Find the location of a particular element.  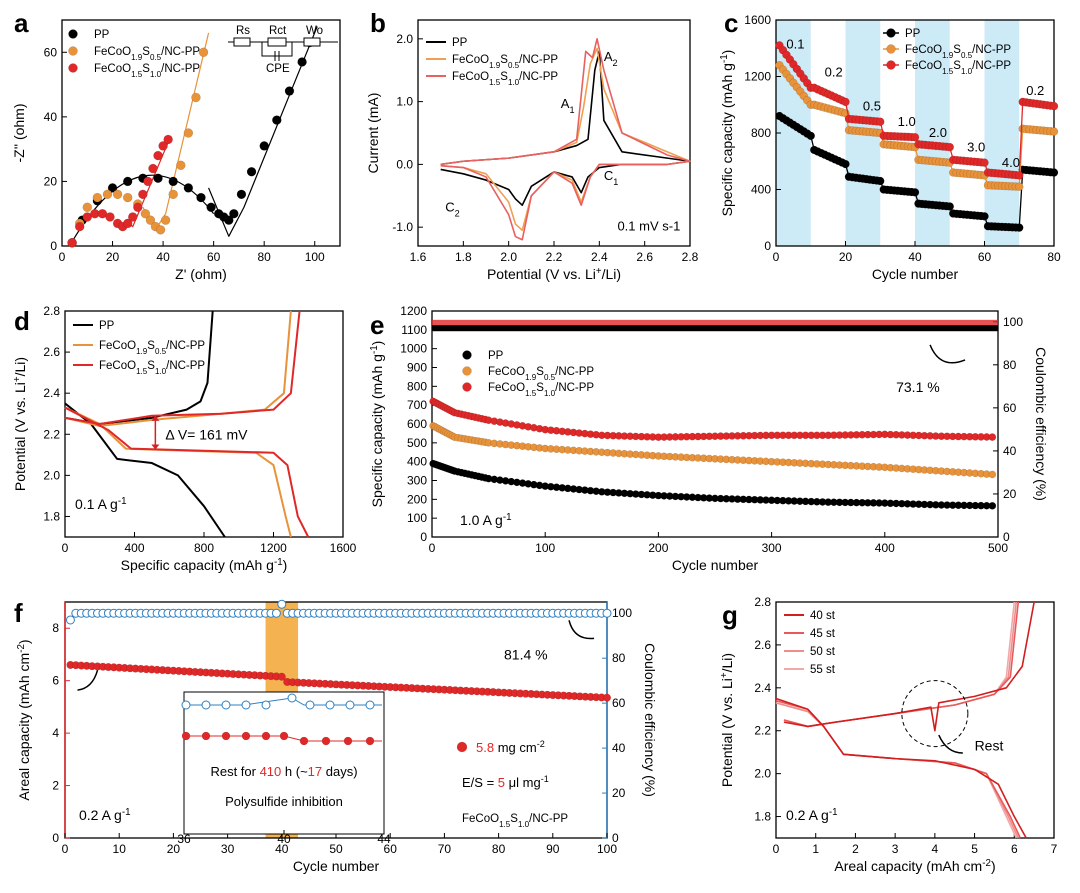

x-tick-label: 1600 is located at coordinates (343, 548).